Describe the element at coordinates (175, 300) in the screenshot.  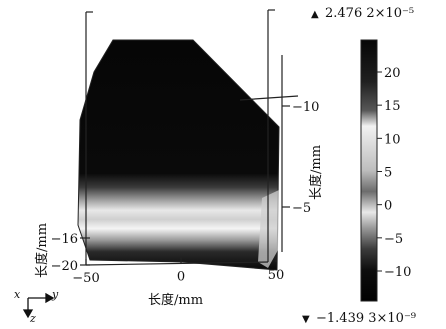
I see `x-axis-label: 长度/mm` at that location.